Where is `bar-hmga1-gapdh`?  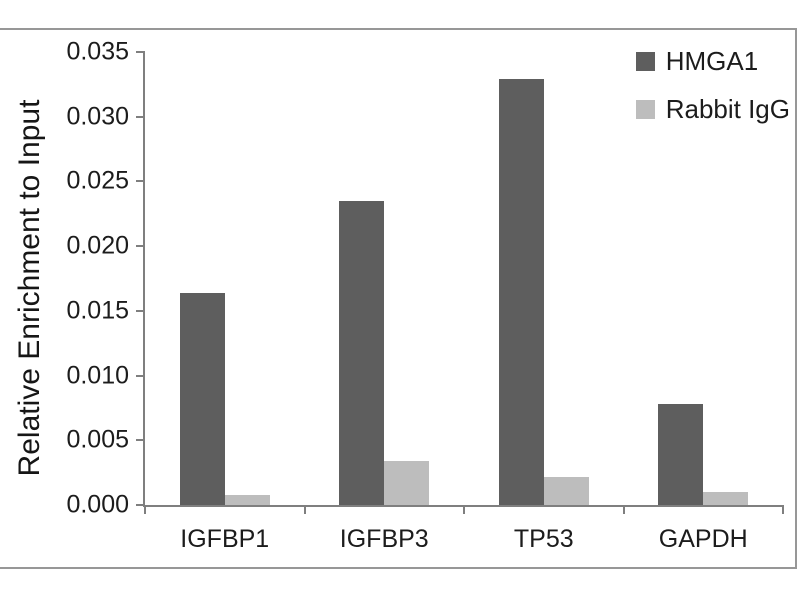 bar-hmga1-gapdh is located at coordinates (681, 454).